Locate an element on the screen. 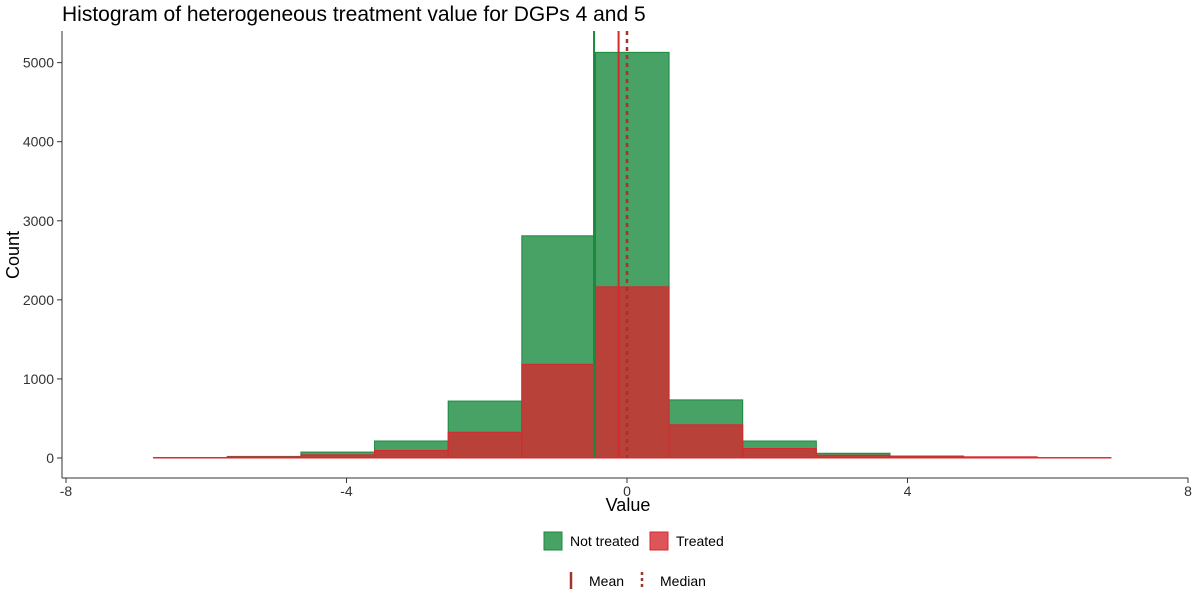  y-tick-label-1: 1000 is located at coordinates (38, 379).